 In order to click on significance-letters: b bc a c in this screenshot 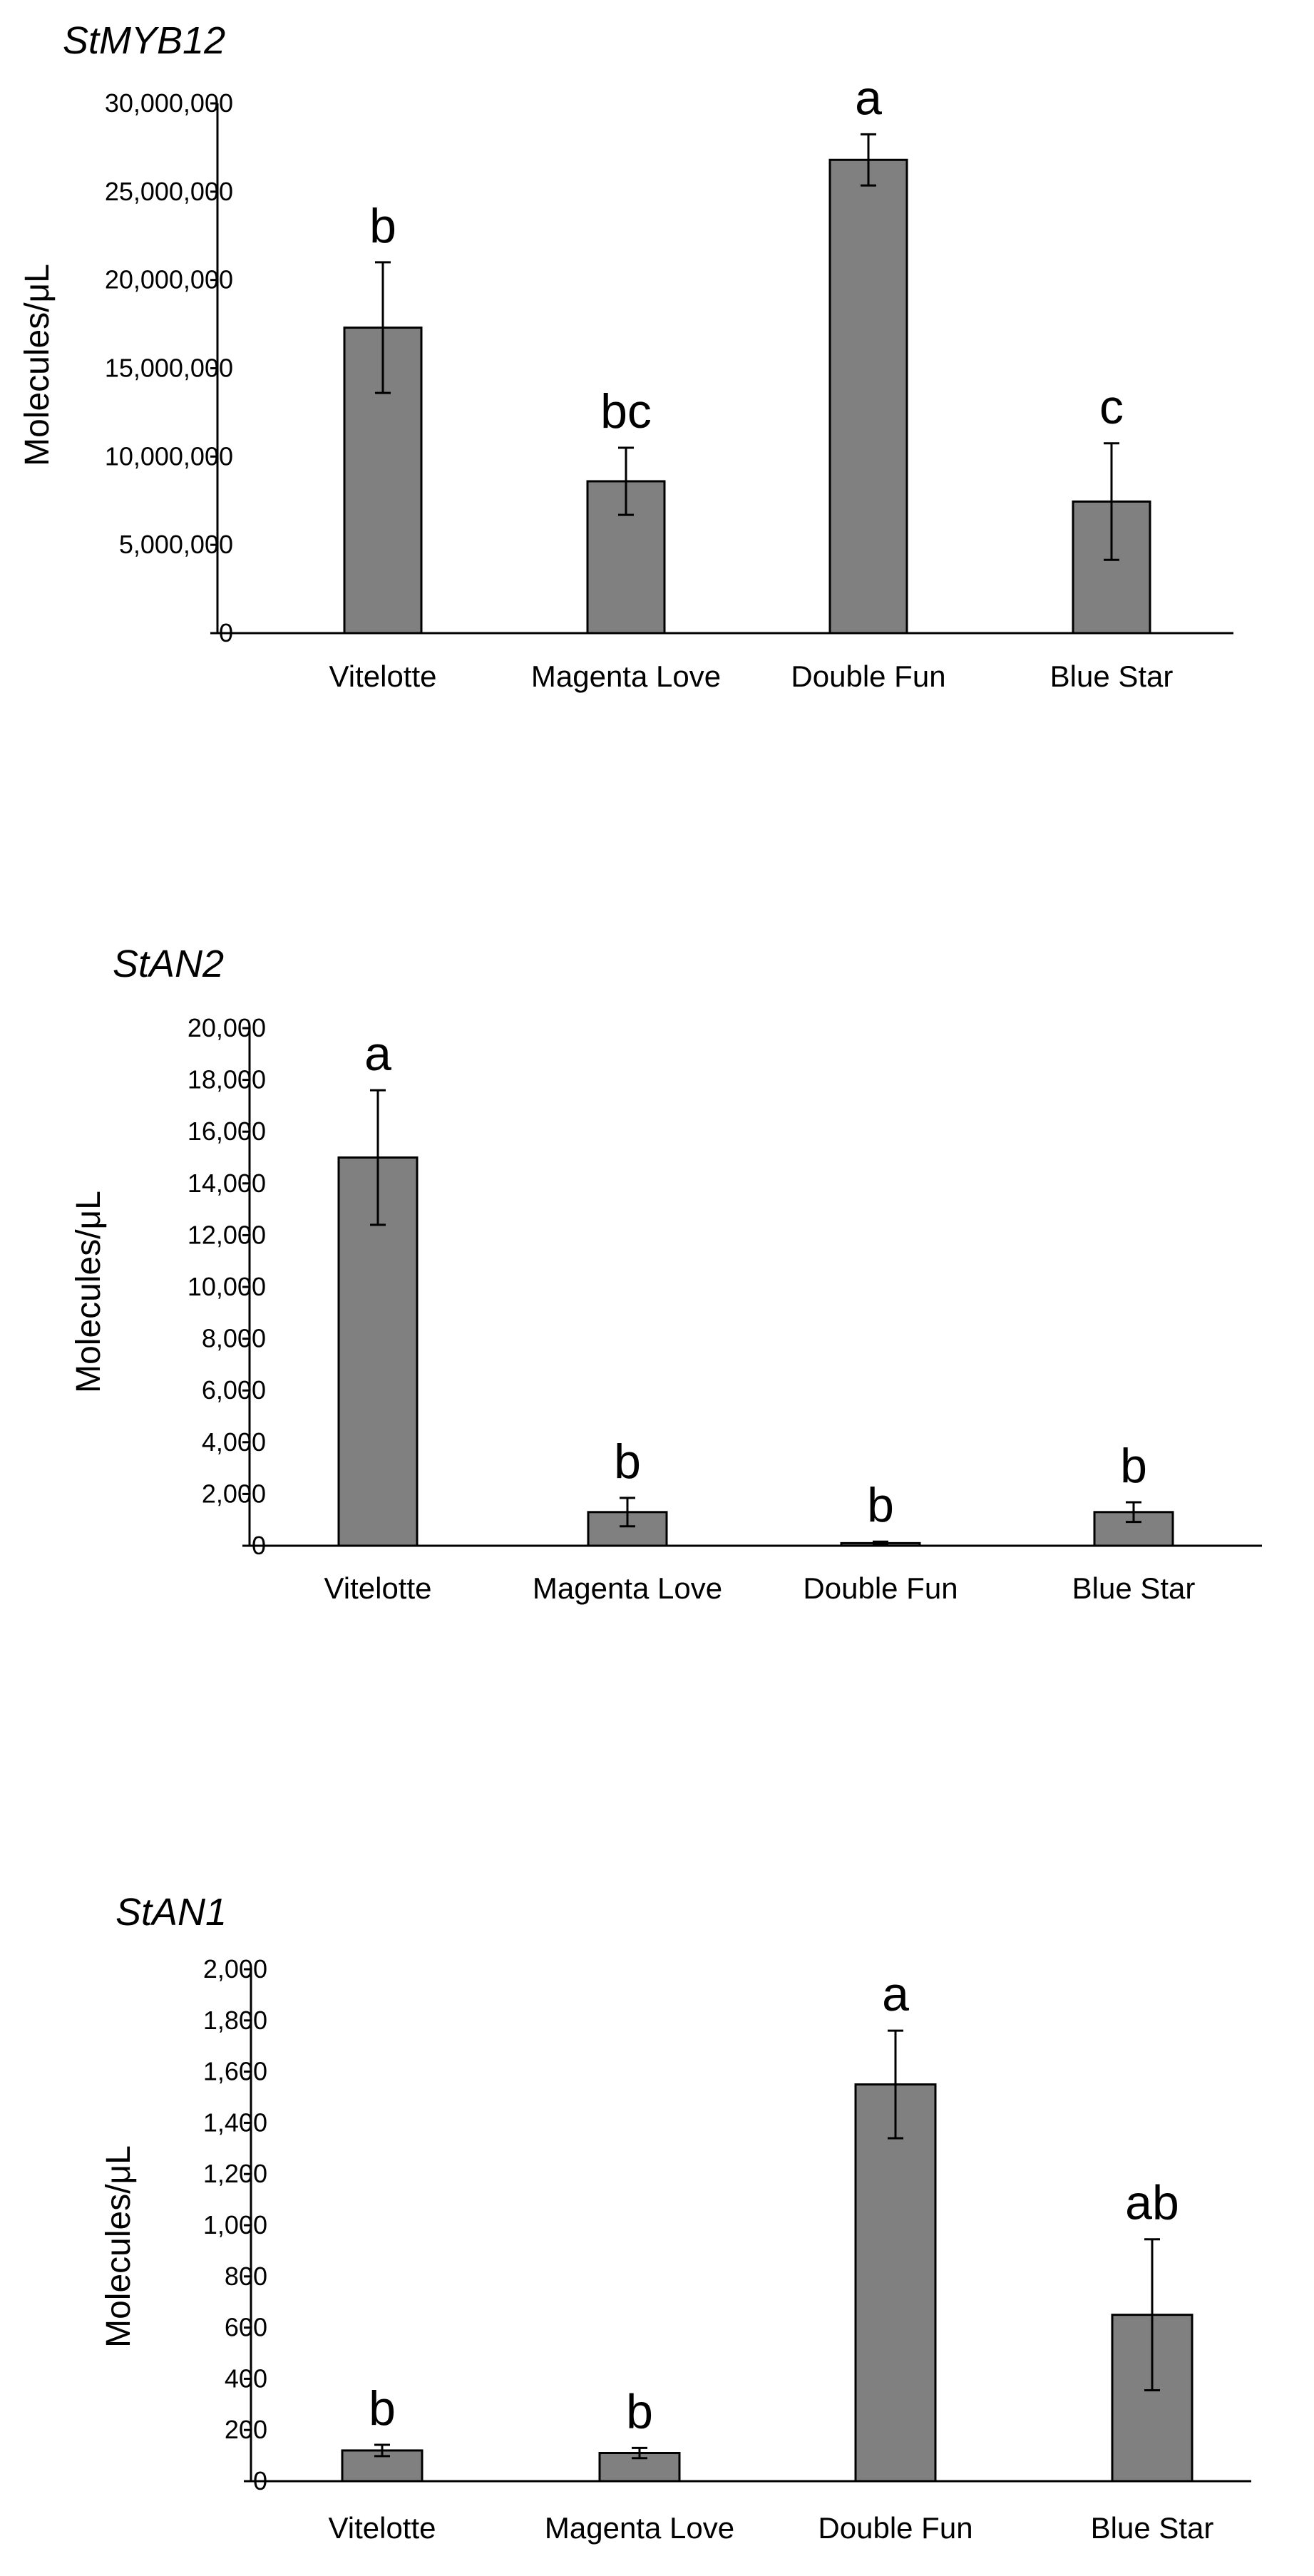, I will do `click(746, 254)`.